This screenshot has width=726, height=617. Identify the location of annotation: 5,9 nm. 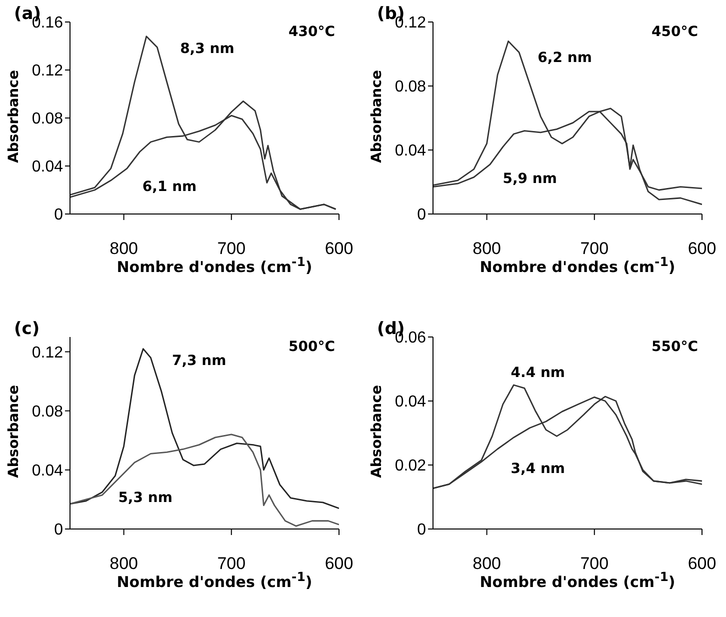
(529, 179).